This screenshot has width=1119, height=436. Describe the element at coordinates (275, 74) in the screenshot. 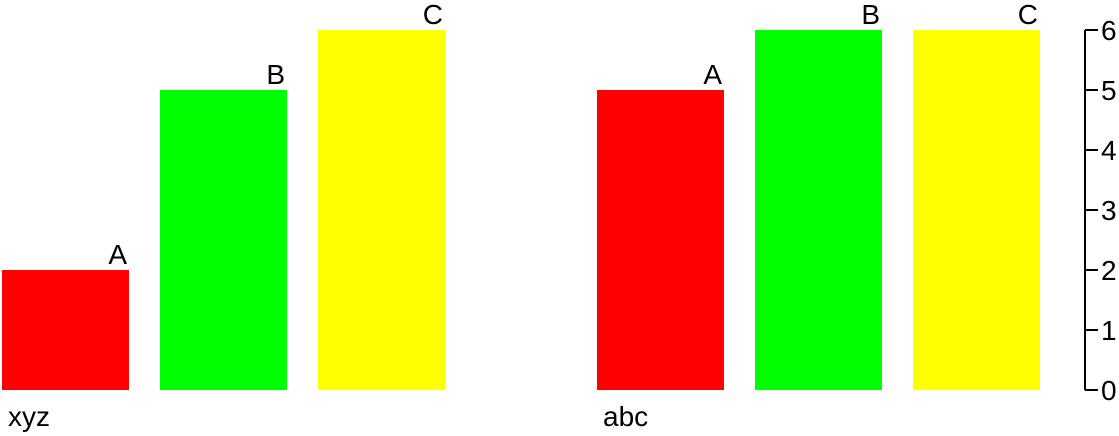

I see `bar-label-xyz-B: B` at that location.